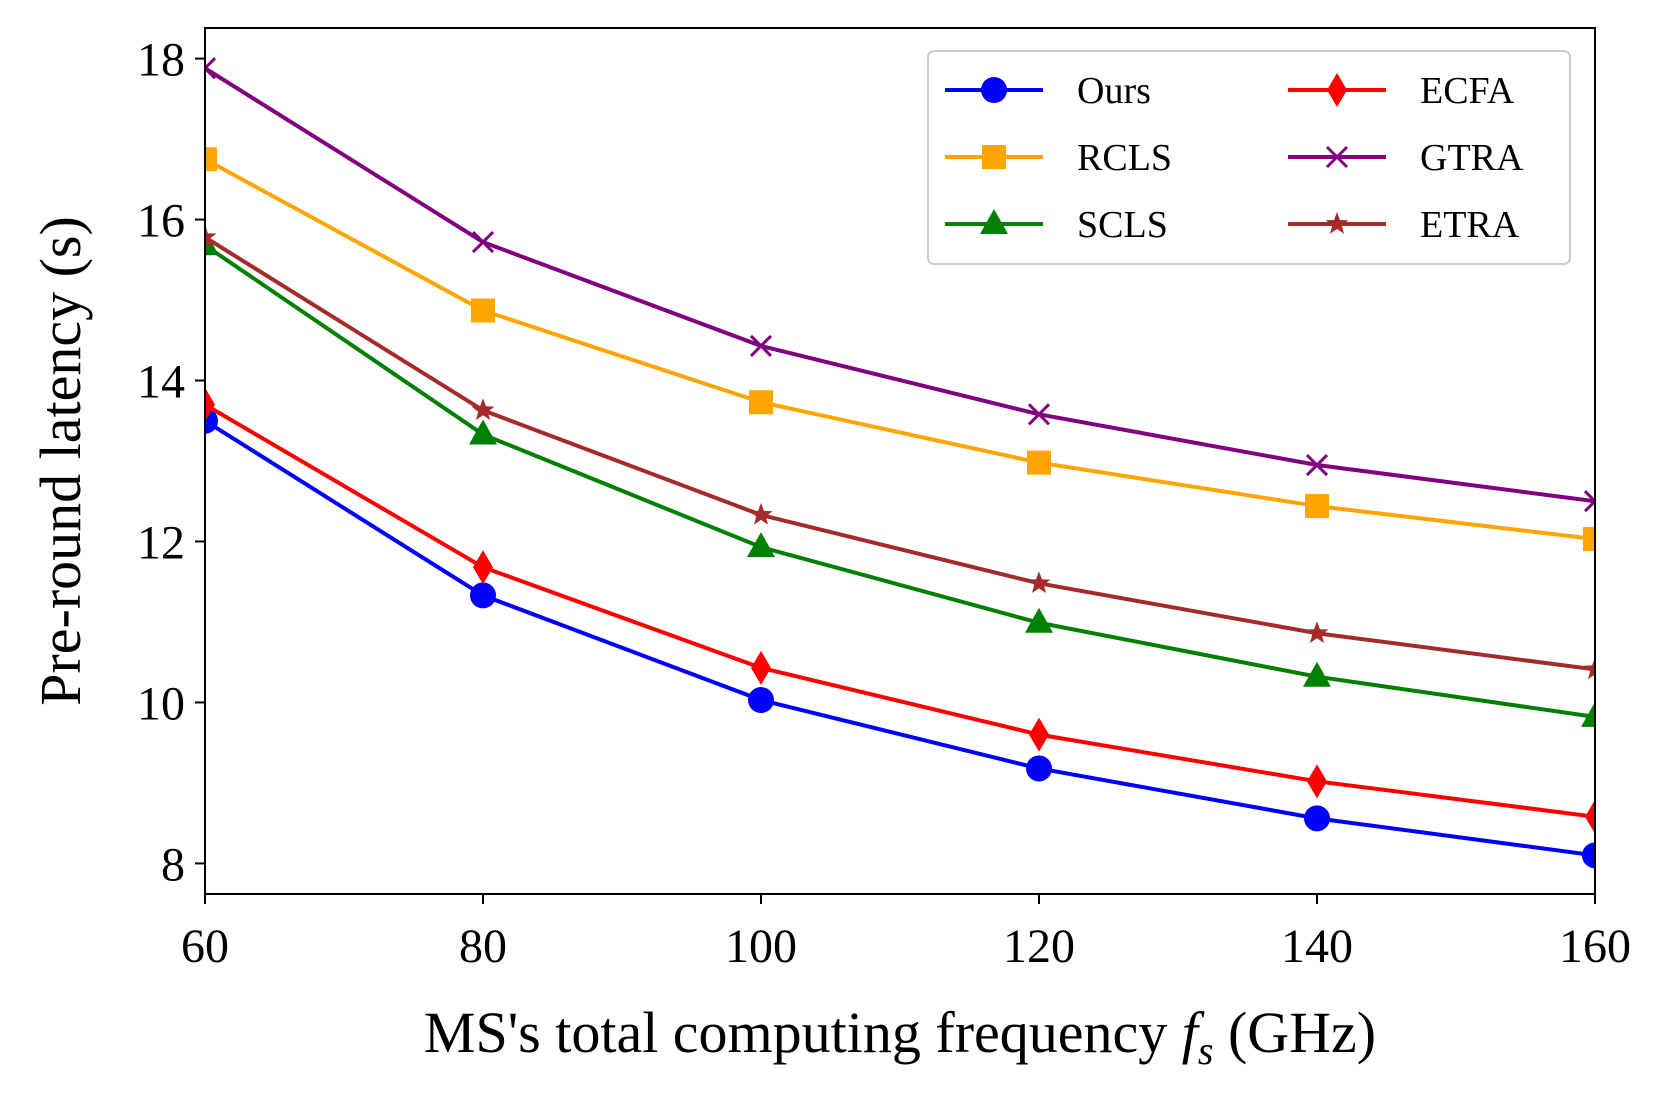  What do you see at coordinates (761, 946) in the screenshot?
I see `x-tick-label: 100` at bounding box center [761, 946].